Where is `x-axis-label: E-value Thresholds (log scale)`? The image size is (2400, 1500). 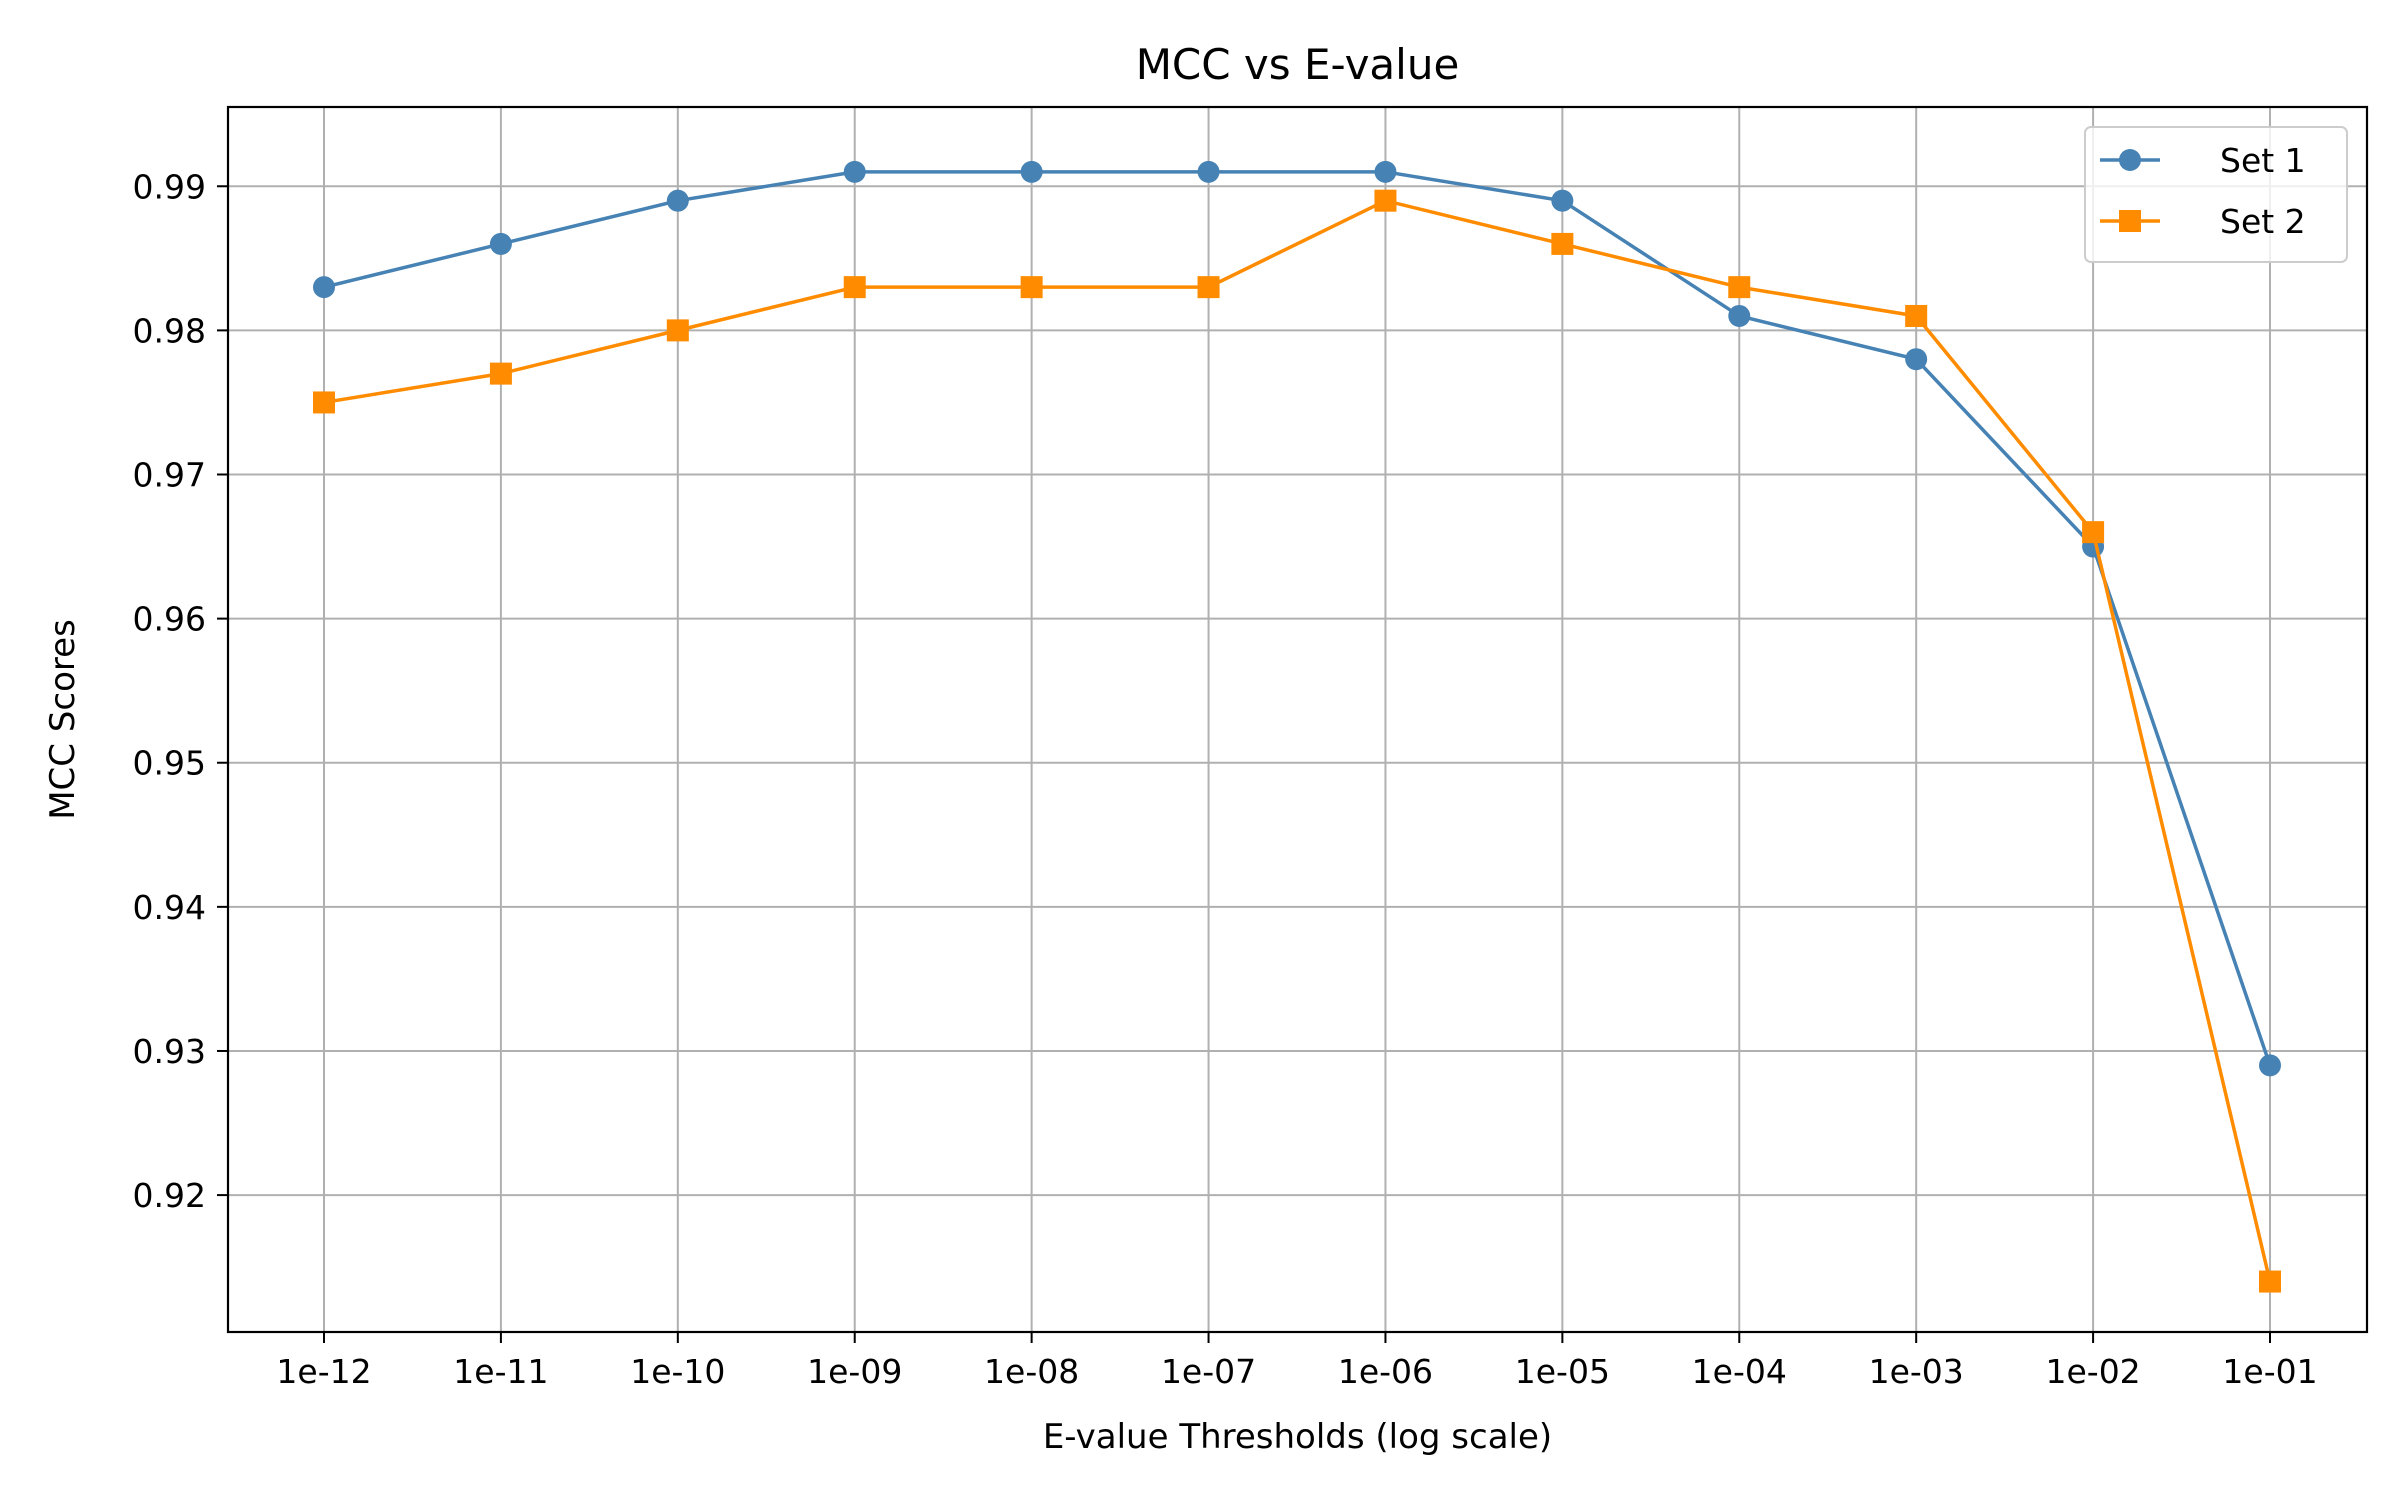
x-axis-label: E-value Thresholds (log scale) is located at coordinates (1297, 1437).